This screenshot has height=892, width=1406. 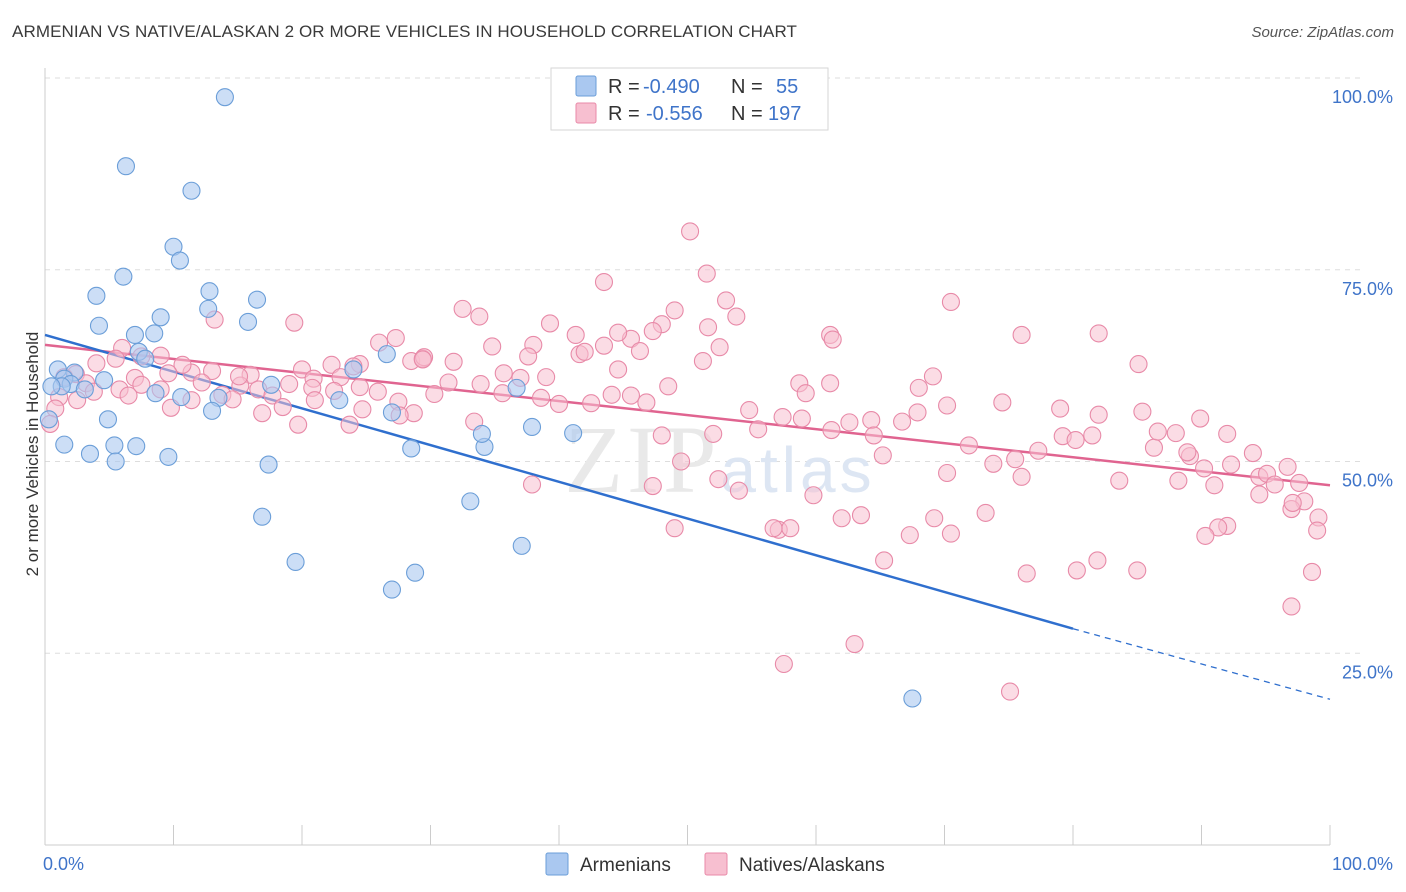 I want to click on stats-legend-box, so click(x=689, y=99).